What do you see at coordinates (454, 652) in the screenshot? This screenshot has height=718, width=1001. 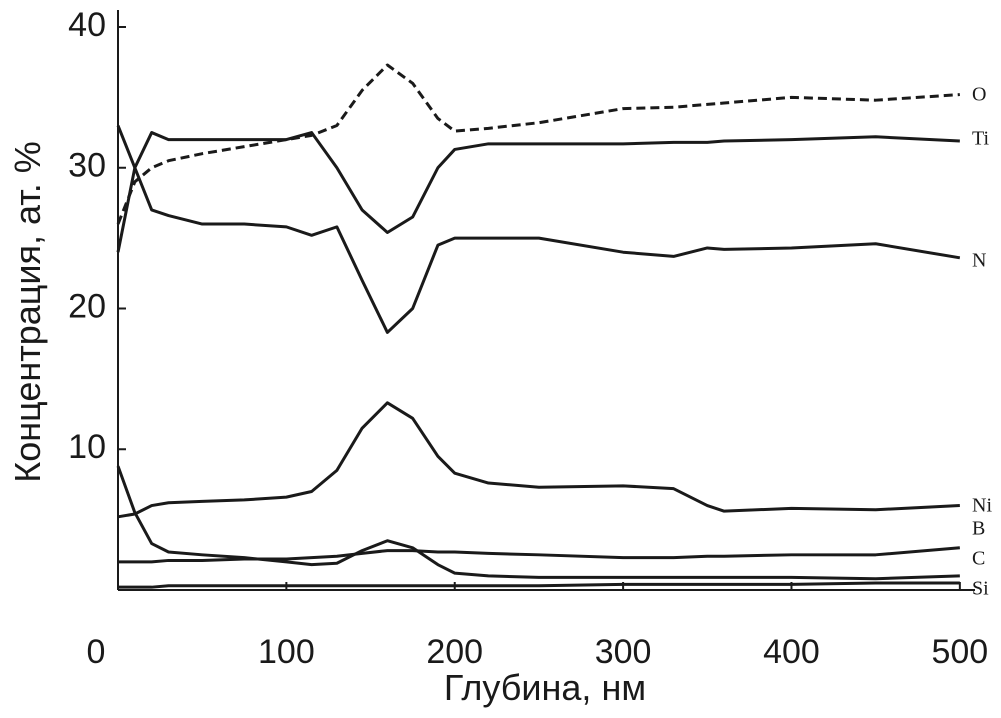 I see `x-tick-label: 200` at bounding box center [454, 652].